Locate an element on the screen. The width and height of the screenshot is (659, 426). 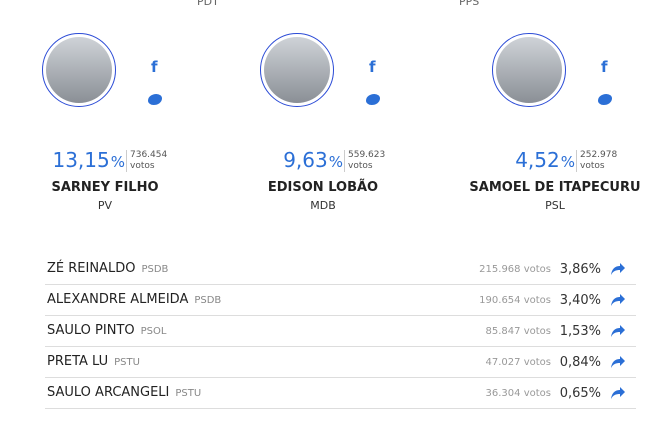
row-name: PRETA LU is located at coordinates (78, 361).